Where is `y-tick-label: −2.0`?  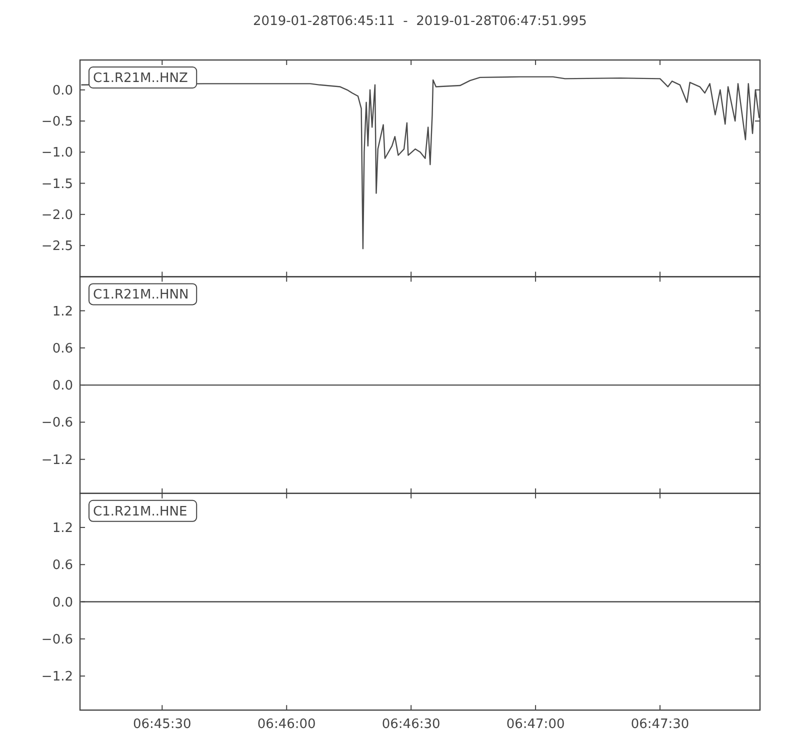 y-tick-label: −2.0 is located at coordinates (57, 215).